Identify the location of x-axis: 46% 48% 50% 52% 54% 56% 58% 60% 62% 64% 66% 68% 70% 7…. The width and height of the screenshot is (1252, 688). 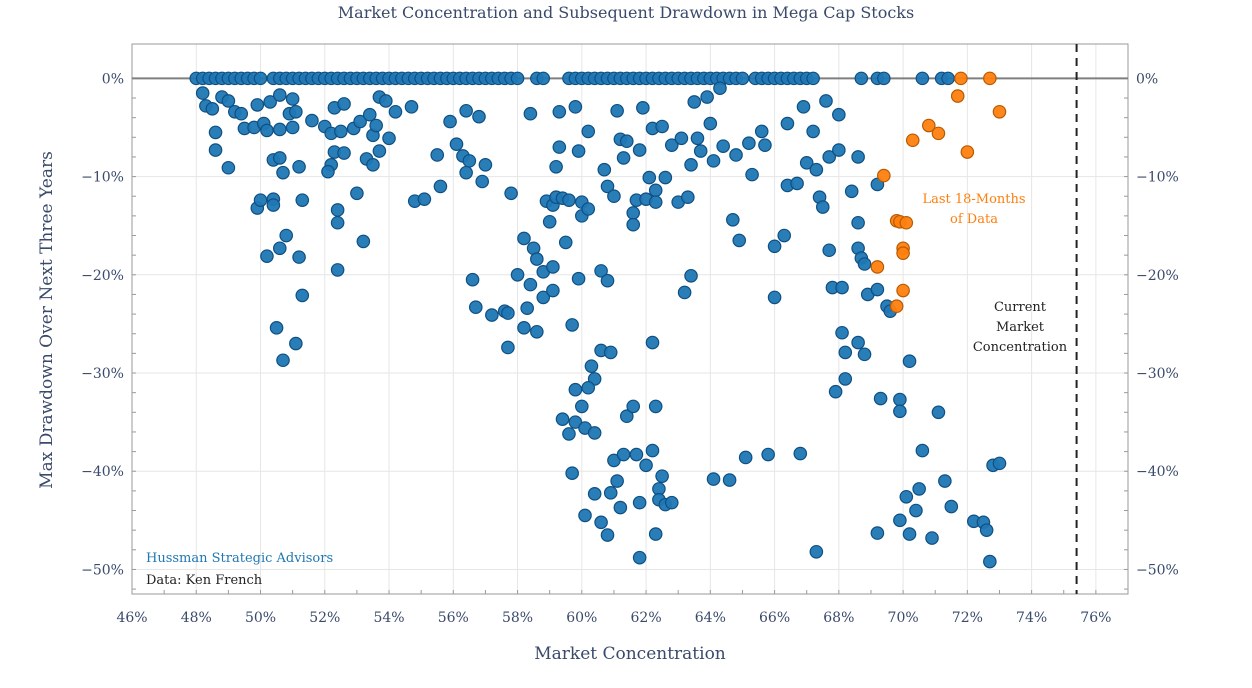
(613, 618).